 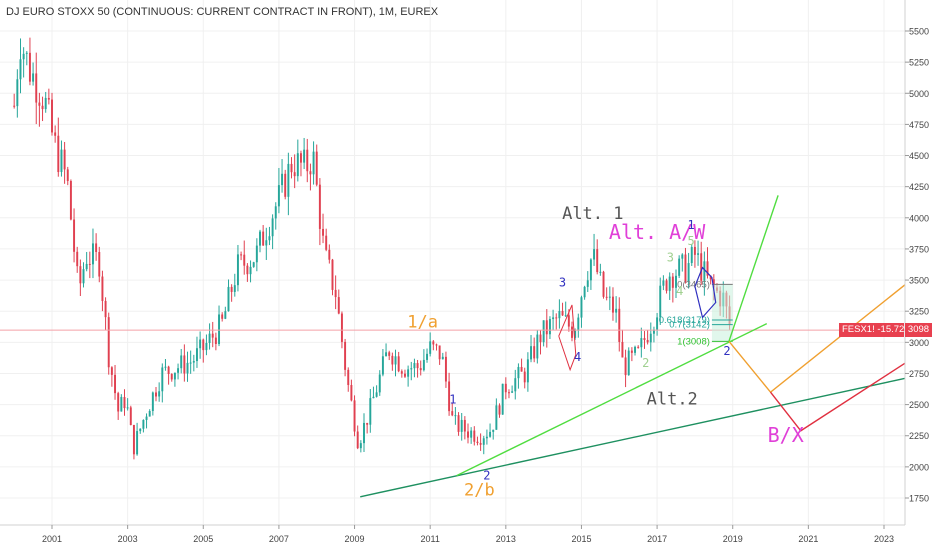 What do you see at coordinates (722, 313) in the screenshot?
I see `fib-zone` at bounding box center [722, 313].